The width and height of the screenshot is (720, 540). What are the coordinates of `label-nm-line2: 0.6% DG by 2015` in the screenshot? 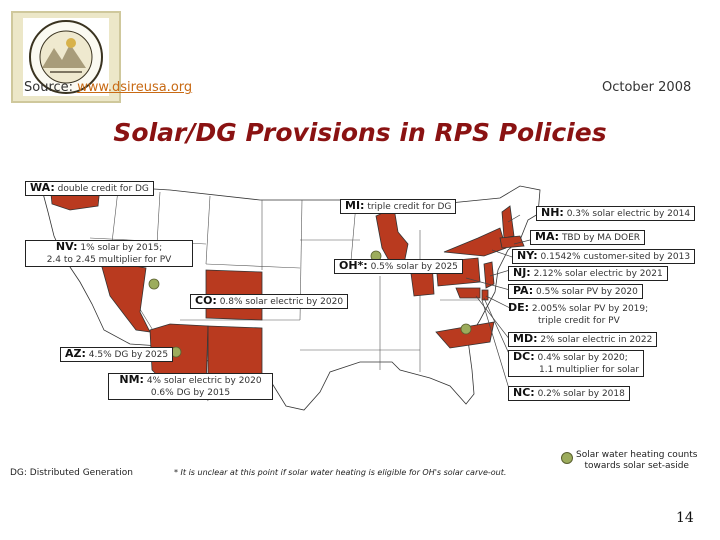 It's located at (190, 393).